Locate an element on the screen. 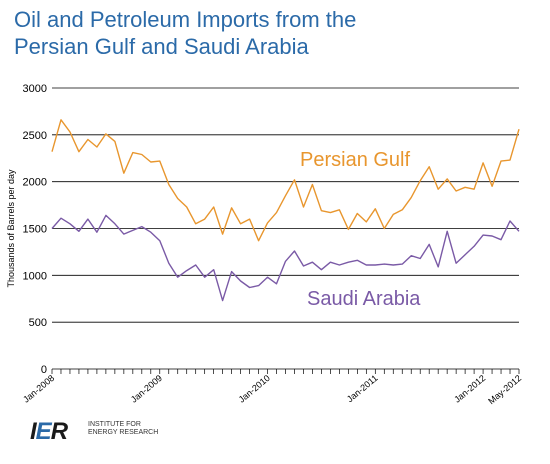 This screenshot has width=550, height=464. x-tick-label-Jan-2009: Jan-2009 is located at coordinates (146, 389).